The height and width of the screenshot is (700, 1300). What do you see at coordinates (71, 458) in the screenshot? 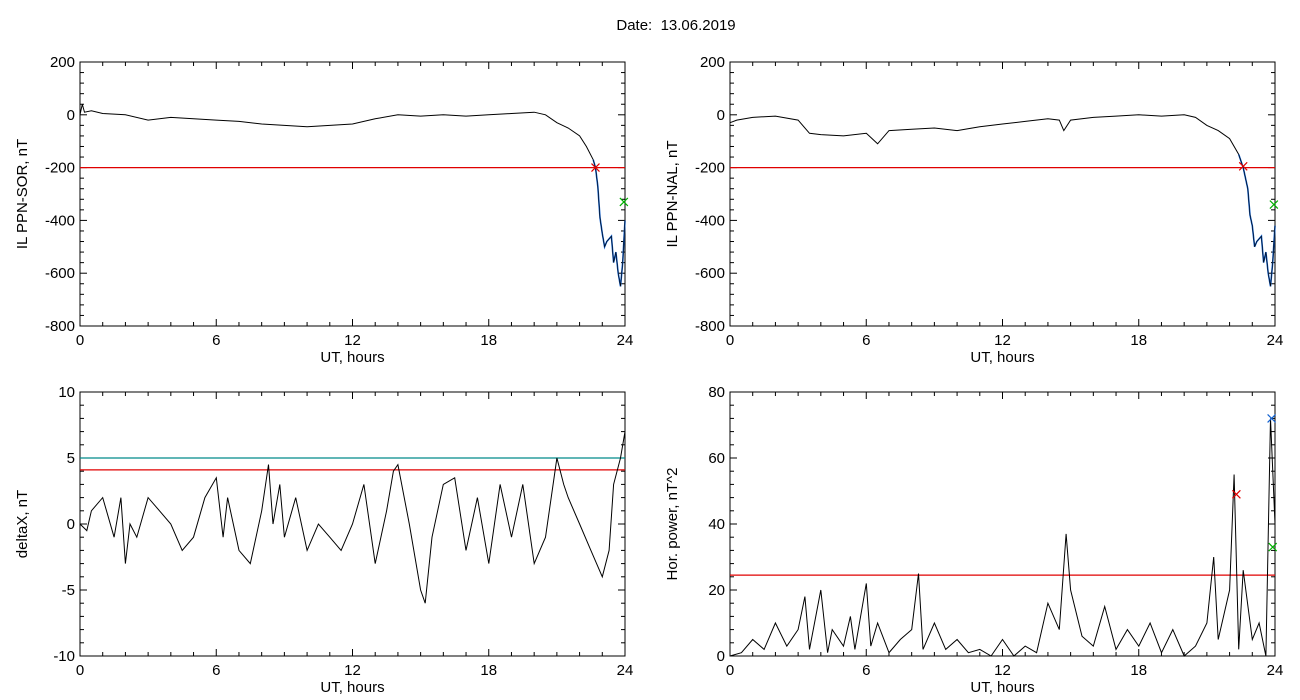
I see `y-tick-label: 5` at bounding box center [71, 458].